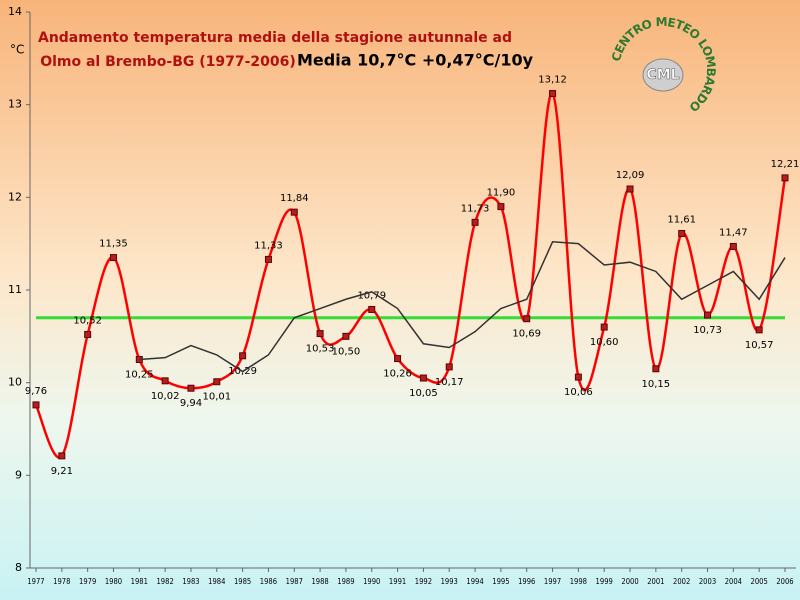 The width and height of the screenshot is (800, 600). What do you see at coordinates (734, 582) in the screenshot?
I see `x-tick-label: 2004` at bounding box center [734, 582].